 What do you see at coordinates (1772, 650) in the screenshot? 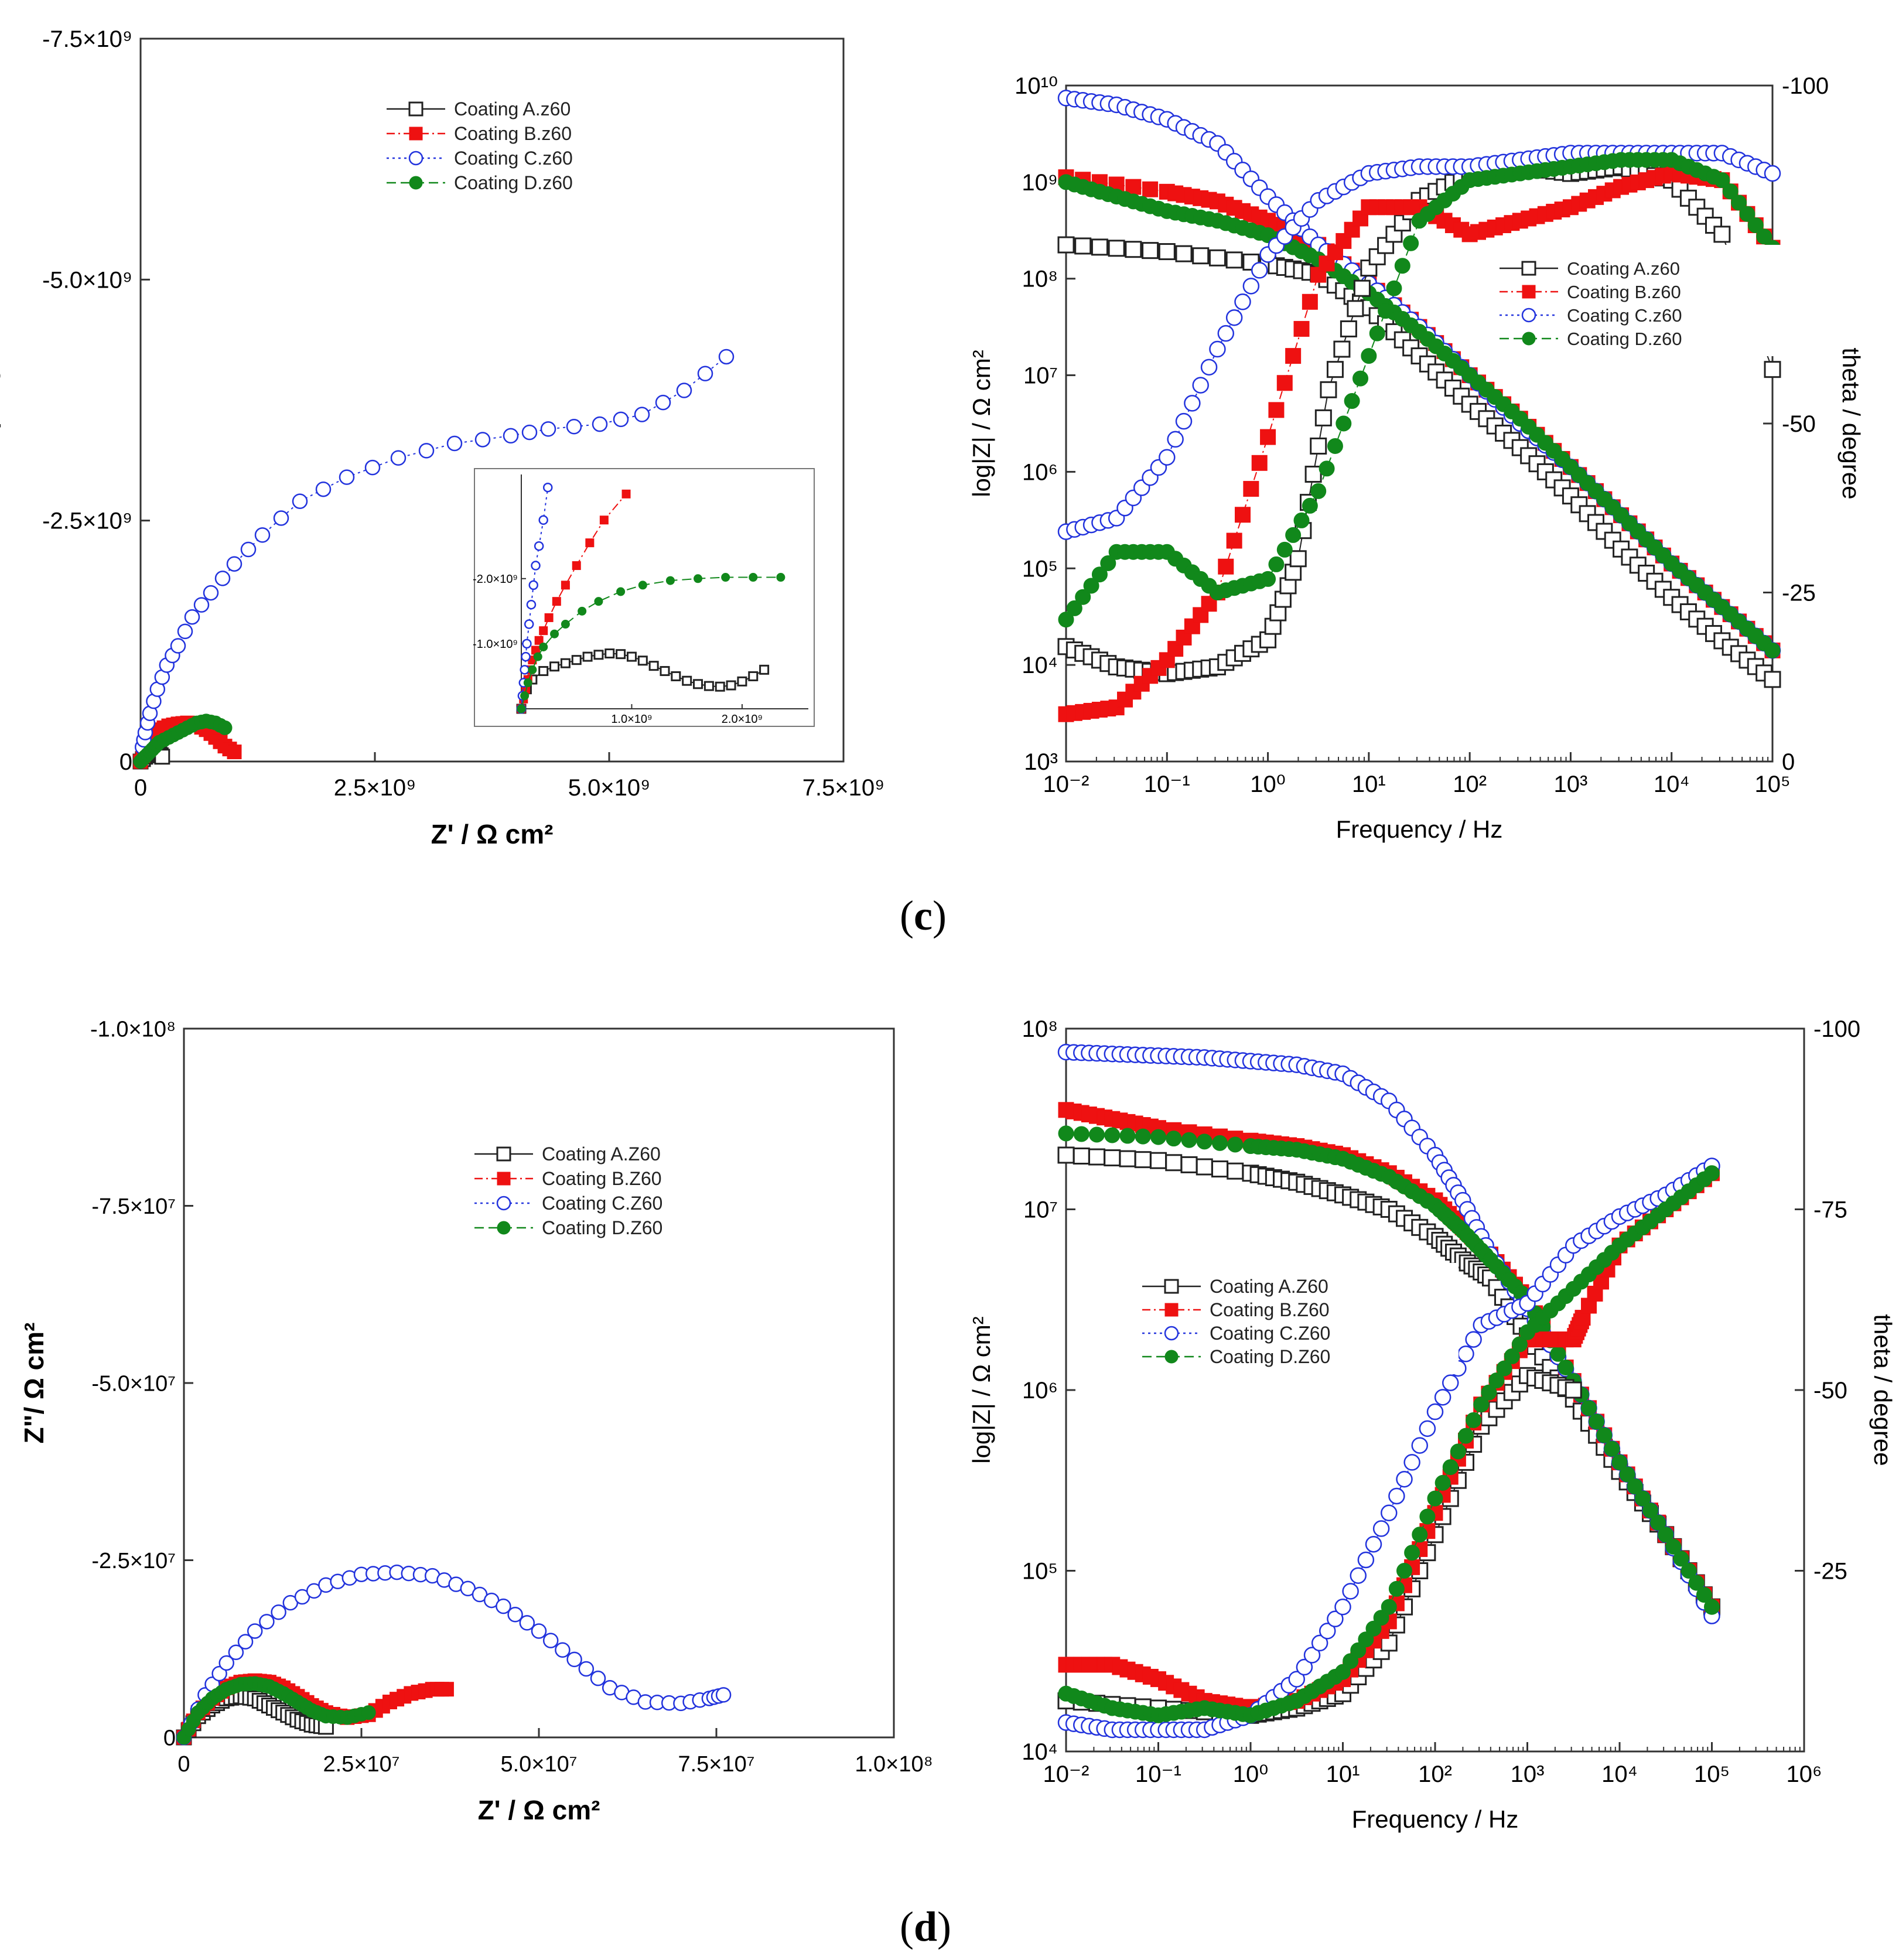
I see `c_bode-logZ-D-point` at bounding box center [1772, 650].